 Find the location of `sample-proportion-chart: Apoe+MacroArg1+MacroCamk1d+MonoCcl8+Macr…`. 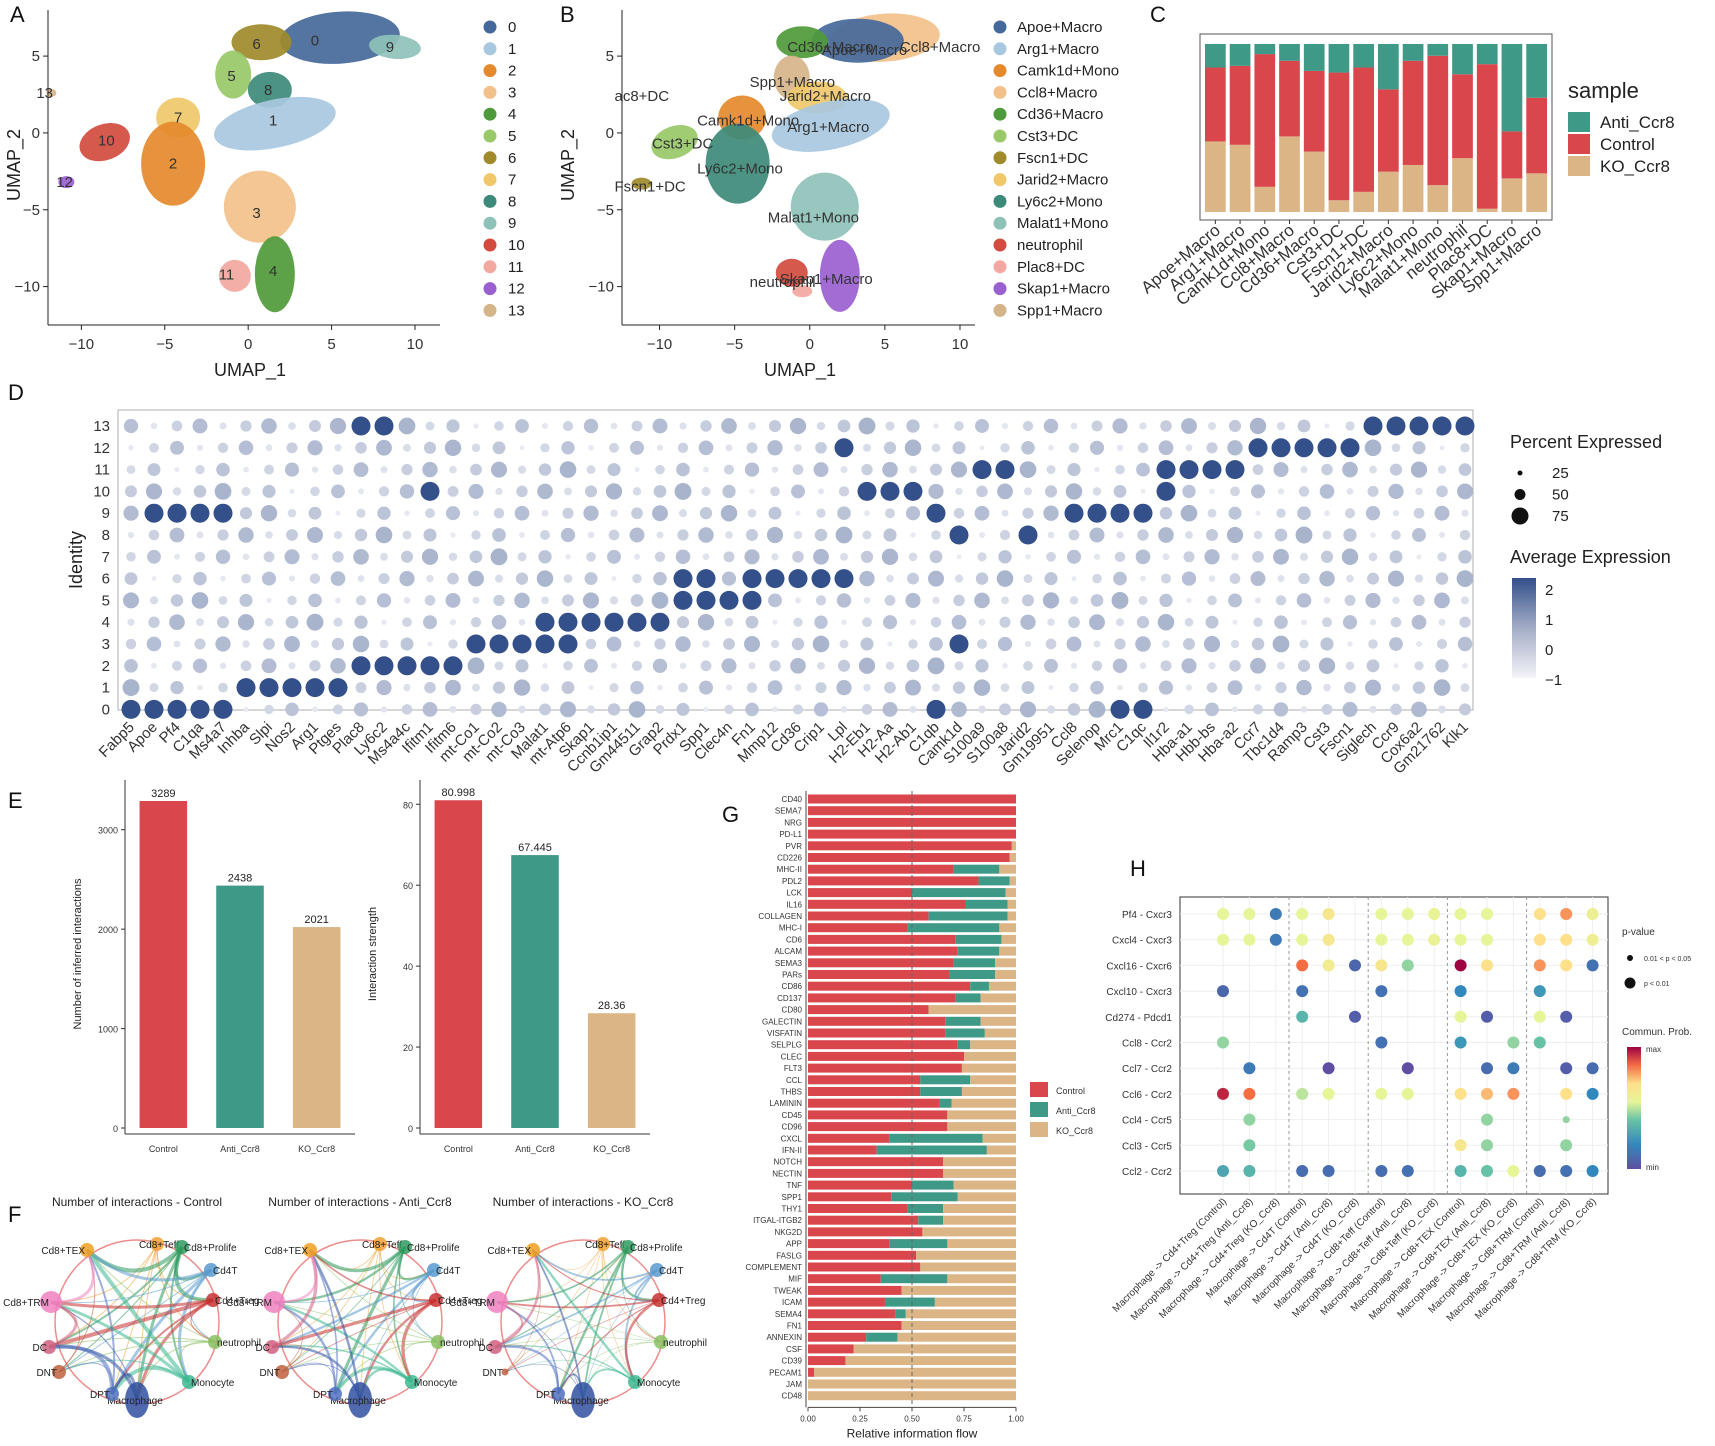

sample-proportion-chart: Apoe+MacroArg1+MacroCamk1d+MonoCcl8+Macr… is located at coordinates (1406, 171).